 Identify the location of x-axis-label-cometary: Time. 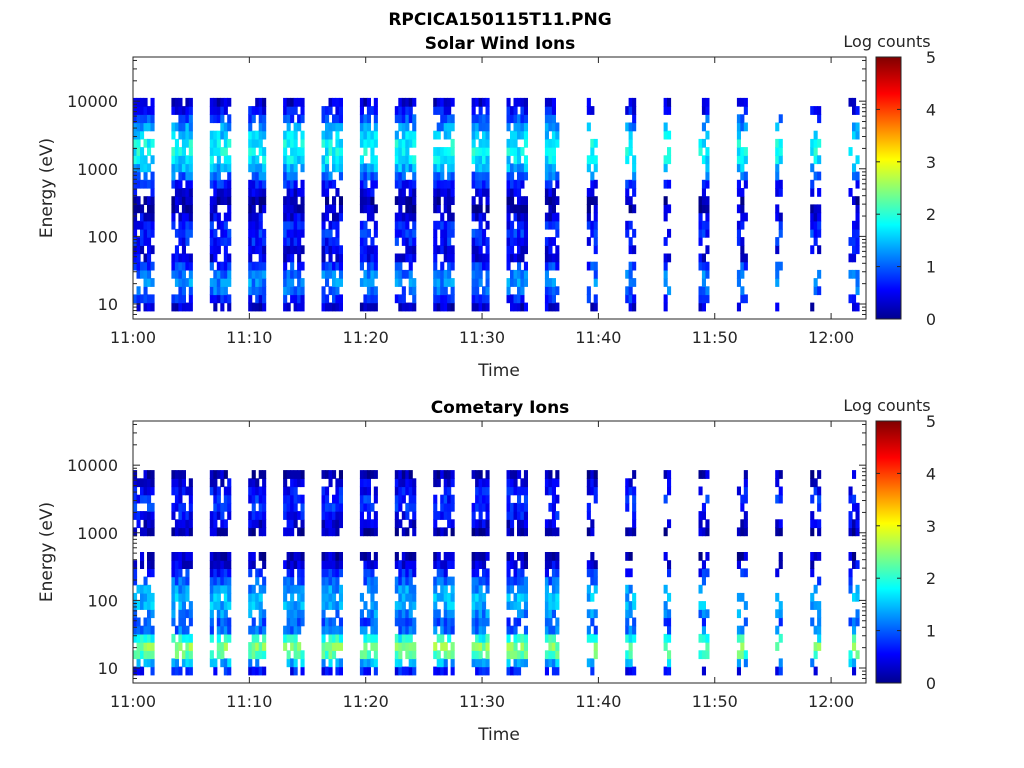
(498, 735).